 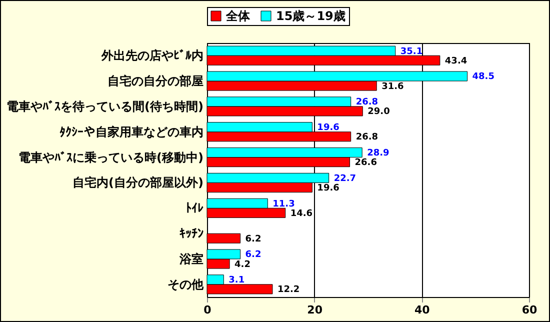 What do you see at coordinates (156, 81) in the screenshot?
I see `y-tick-label: 自宅の自分の部屋` at bounding box center [156, 81].